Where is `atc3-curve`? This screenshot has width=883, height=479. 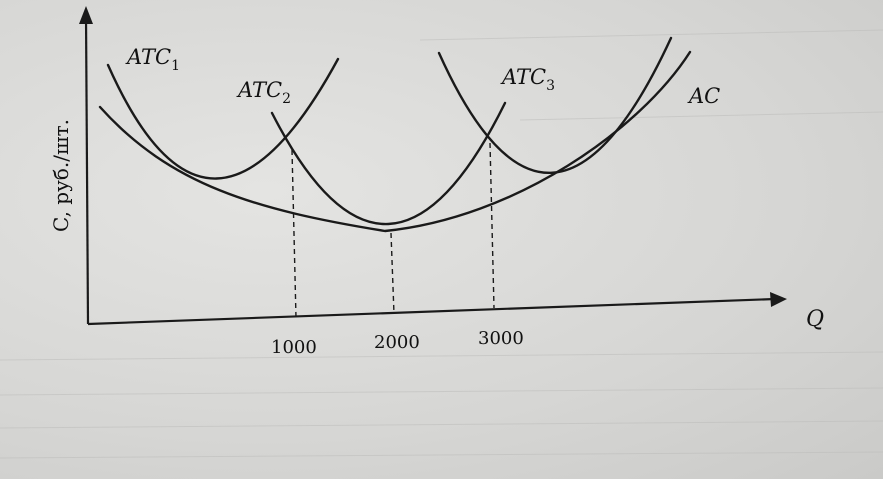
atc3-curve is located at coordinates (555, 105).